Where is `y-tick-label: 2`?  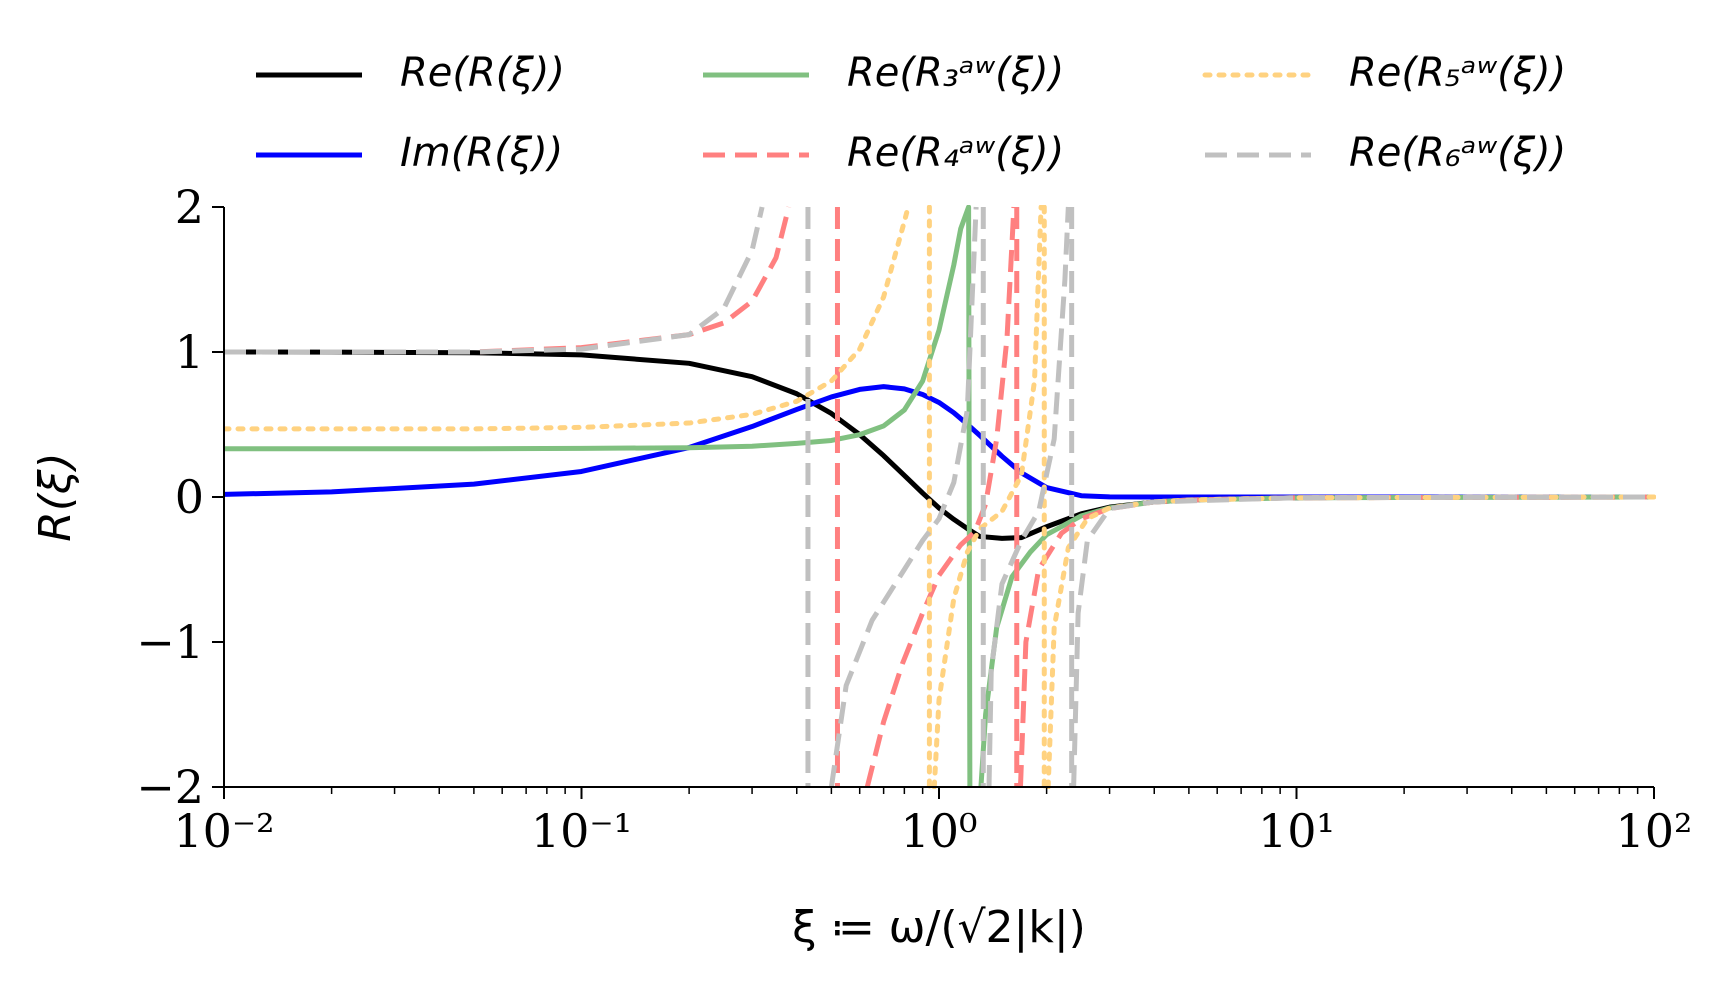
y-tick-label: 2 is located at coordinates (189, 207).